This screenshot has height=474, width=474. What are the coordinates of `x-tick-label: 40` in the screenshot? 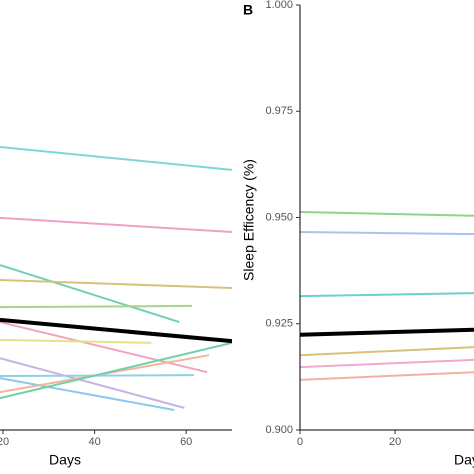 It's located at (94, 442).